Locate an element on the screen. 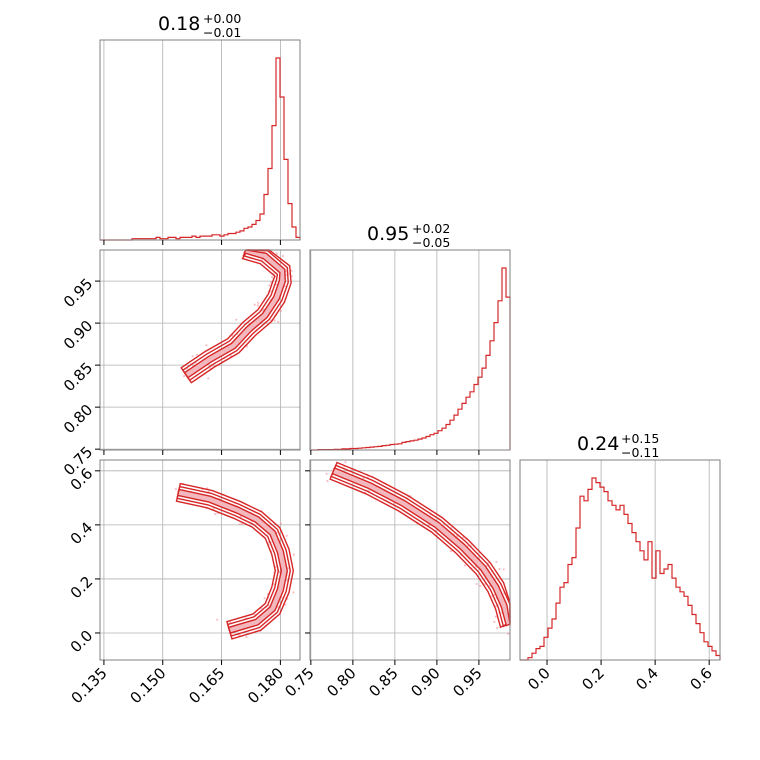 The image size is (760, 760). title-param1-minus: −0.01 is located at coordinates (222, 32).